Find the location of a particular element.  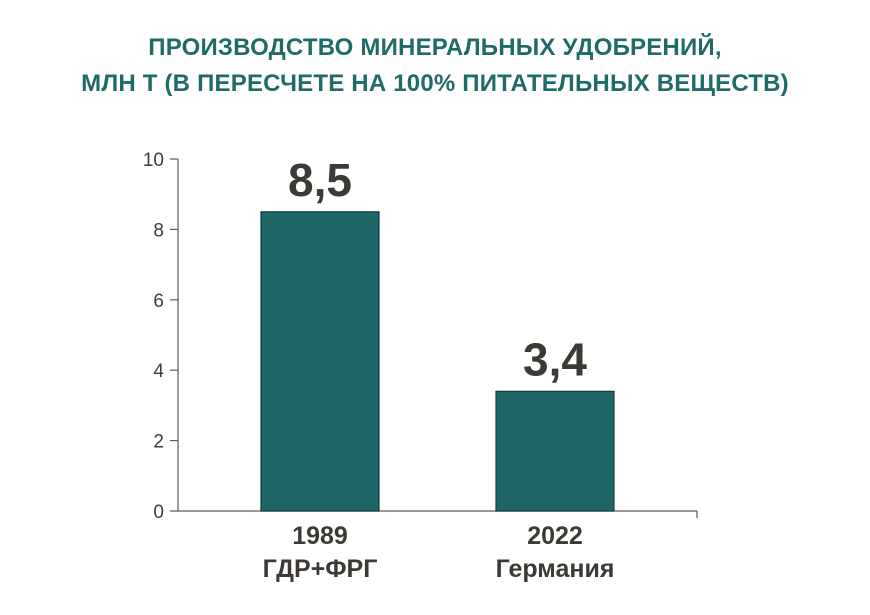

y-tick-label: 8 is located at coordinates (158, 230).